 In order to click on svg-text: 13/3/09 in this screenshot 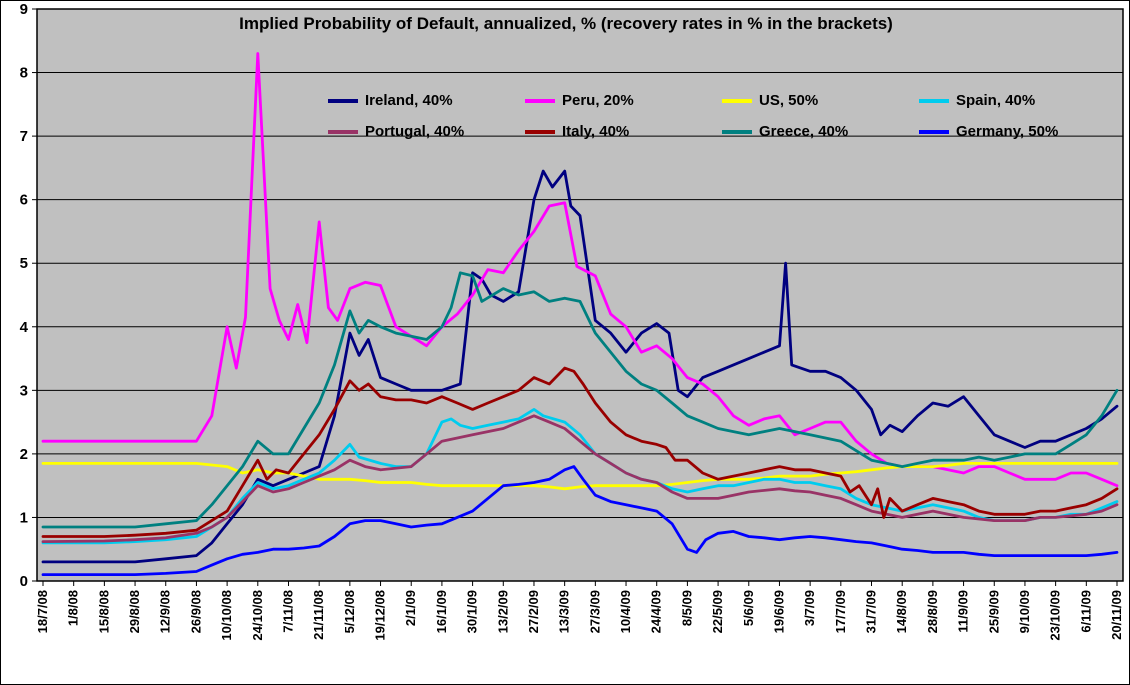, I will do `click(564, 611)`.